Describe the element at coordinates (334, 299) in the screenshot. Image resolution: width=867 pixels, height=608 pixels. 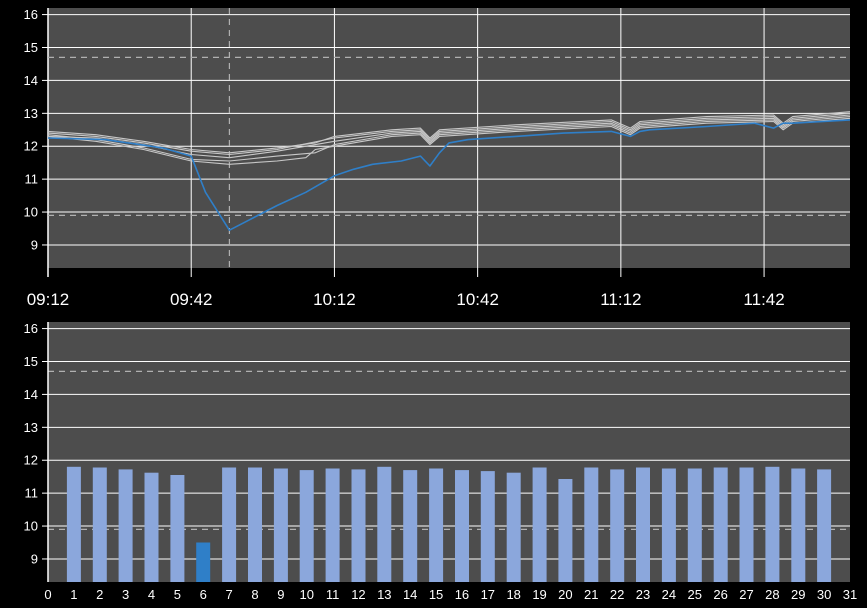
I see `x-tick-label: 10:12` at that location.